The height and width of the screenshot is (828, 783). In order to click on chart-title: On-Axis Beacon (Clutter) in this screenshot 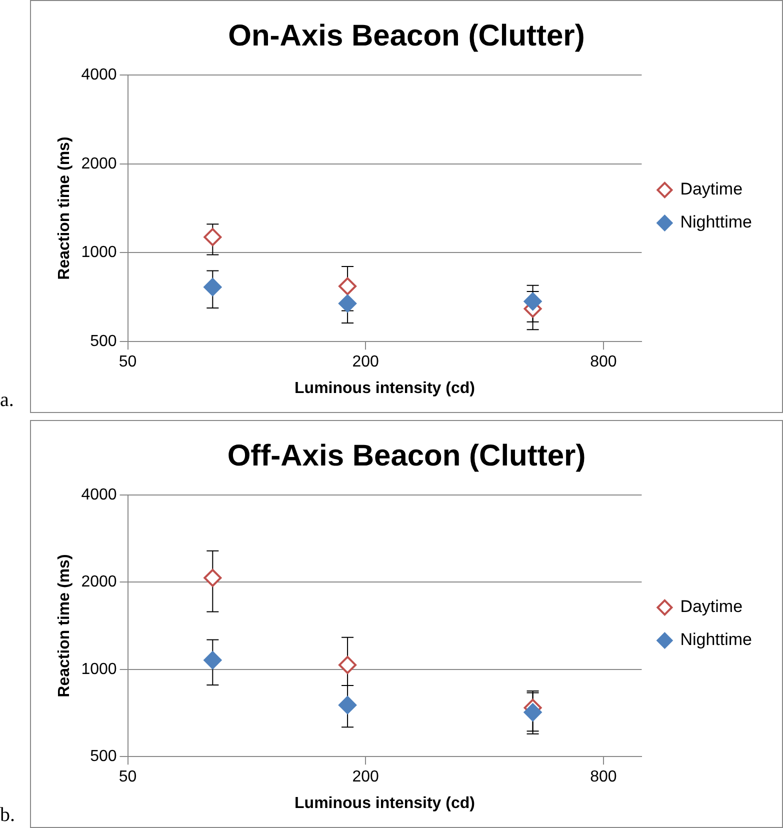, I will do `click(406, 35)`.